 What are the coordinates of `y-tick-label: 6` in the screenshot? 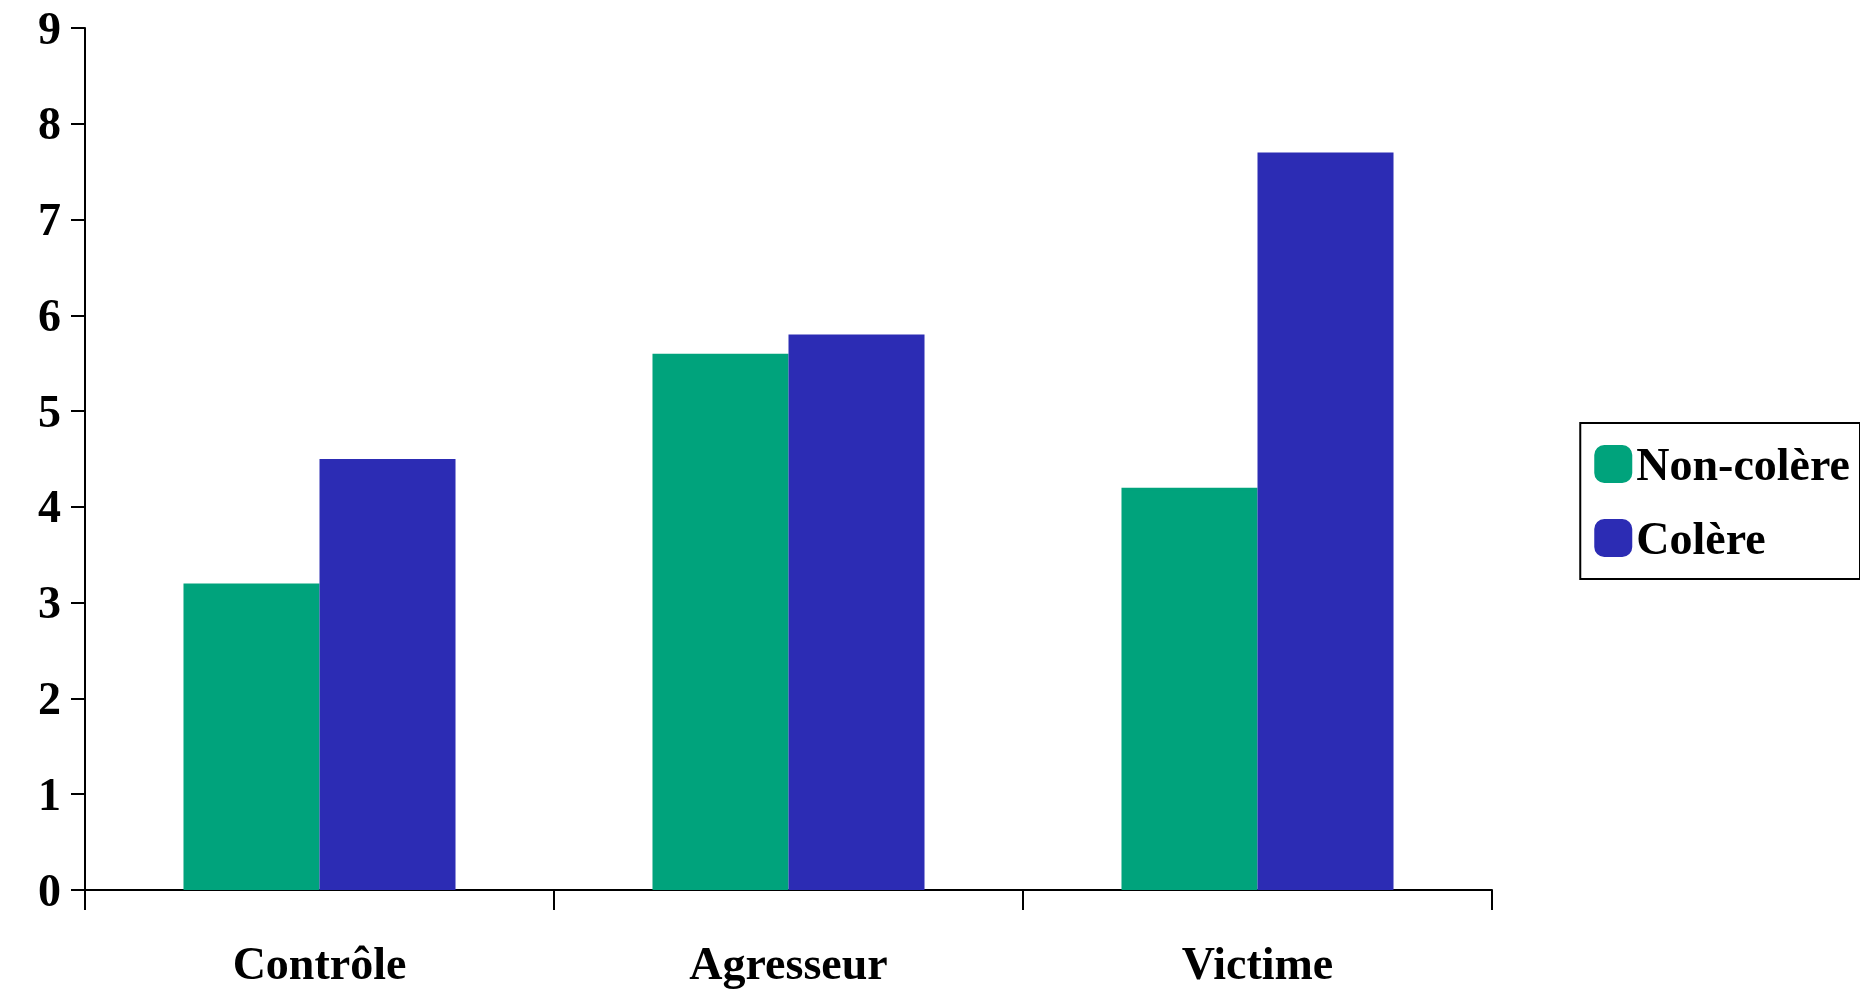 It's located at (49, 315).